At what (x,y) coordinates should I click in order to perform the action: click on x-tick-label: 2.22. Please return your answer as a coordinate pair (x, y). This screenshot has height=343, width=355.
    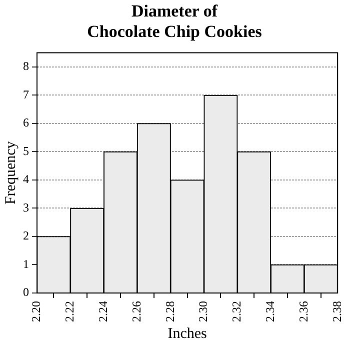
    Looking at the image, I should click on (69, 311).